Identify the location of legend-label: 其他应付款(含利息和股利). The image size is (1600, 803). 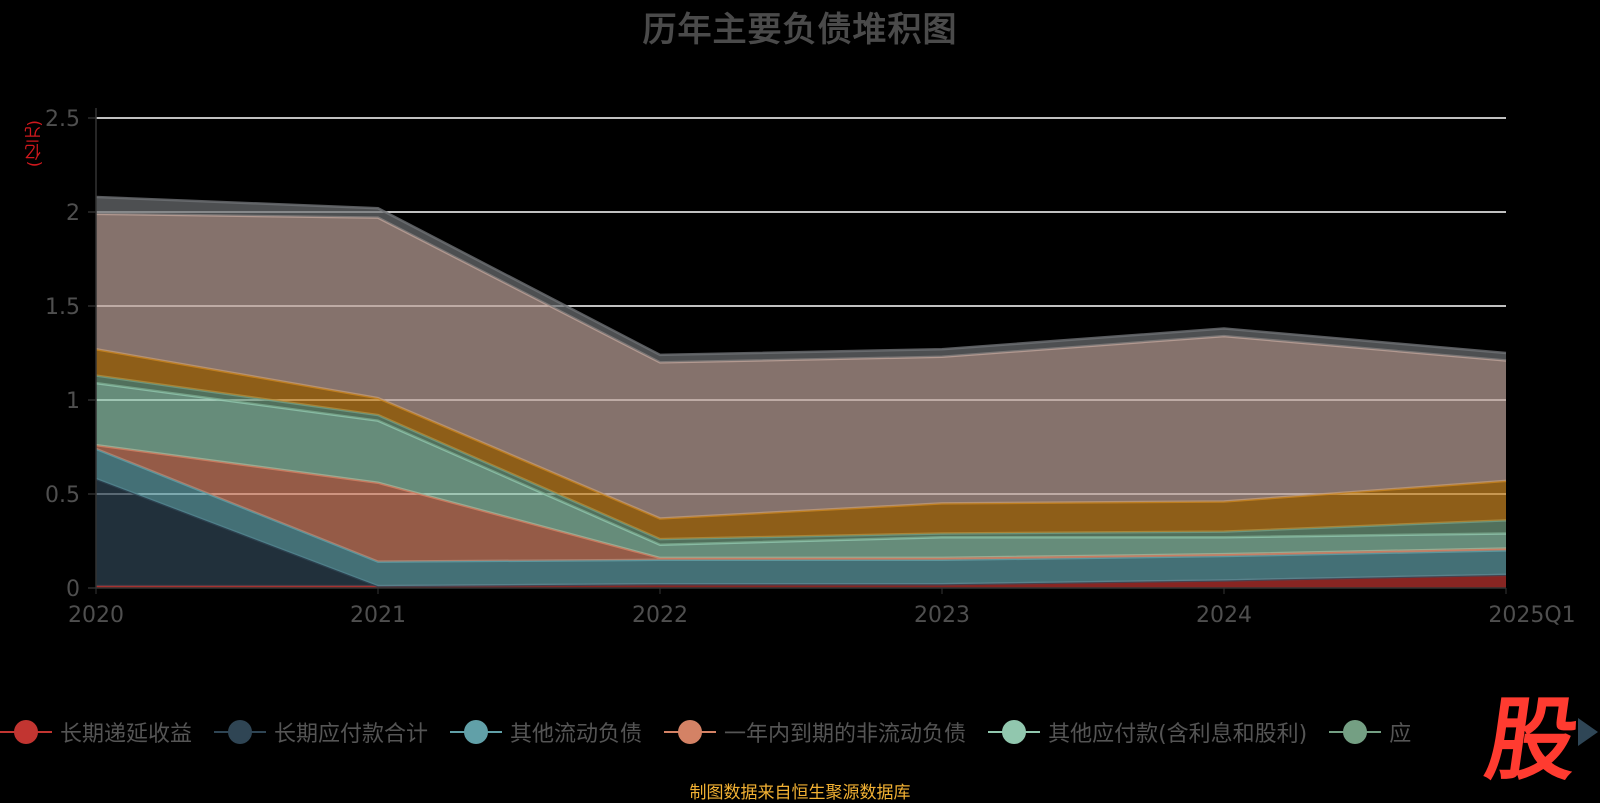
(1178, 734).